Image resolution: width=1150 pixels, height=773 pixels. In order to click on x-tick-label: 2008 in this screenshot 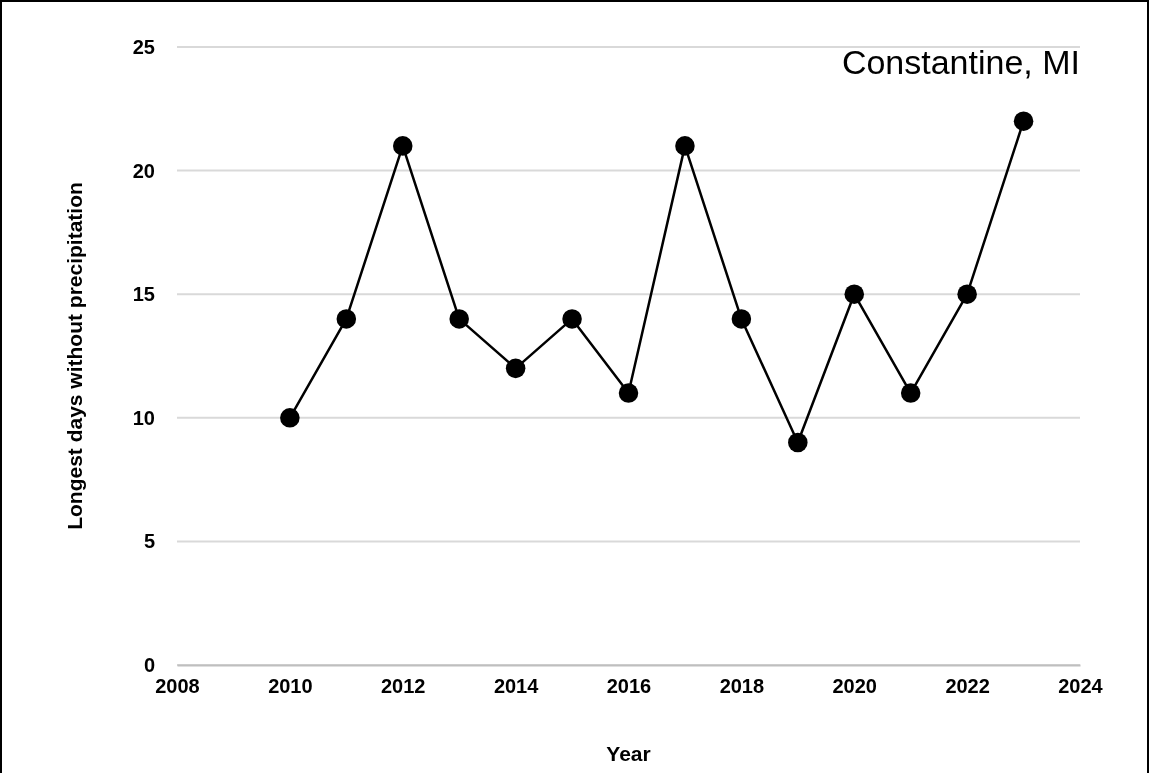, I will do `click(177, 686)`.